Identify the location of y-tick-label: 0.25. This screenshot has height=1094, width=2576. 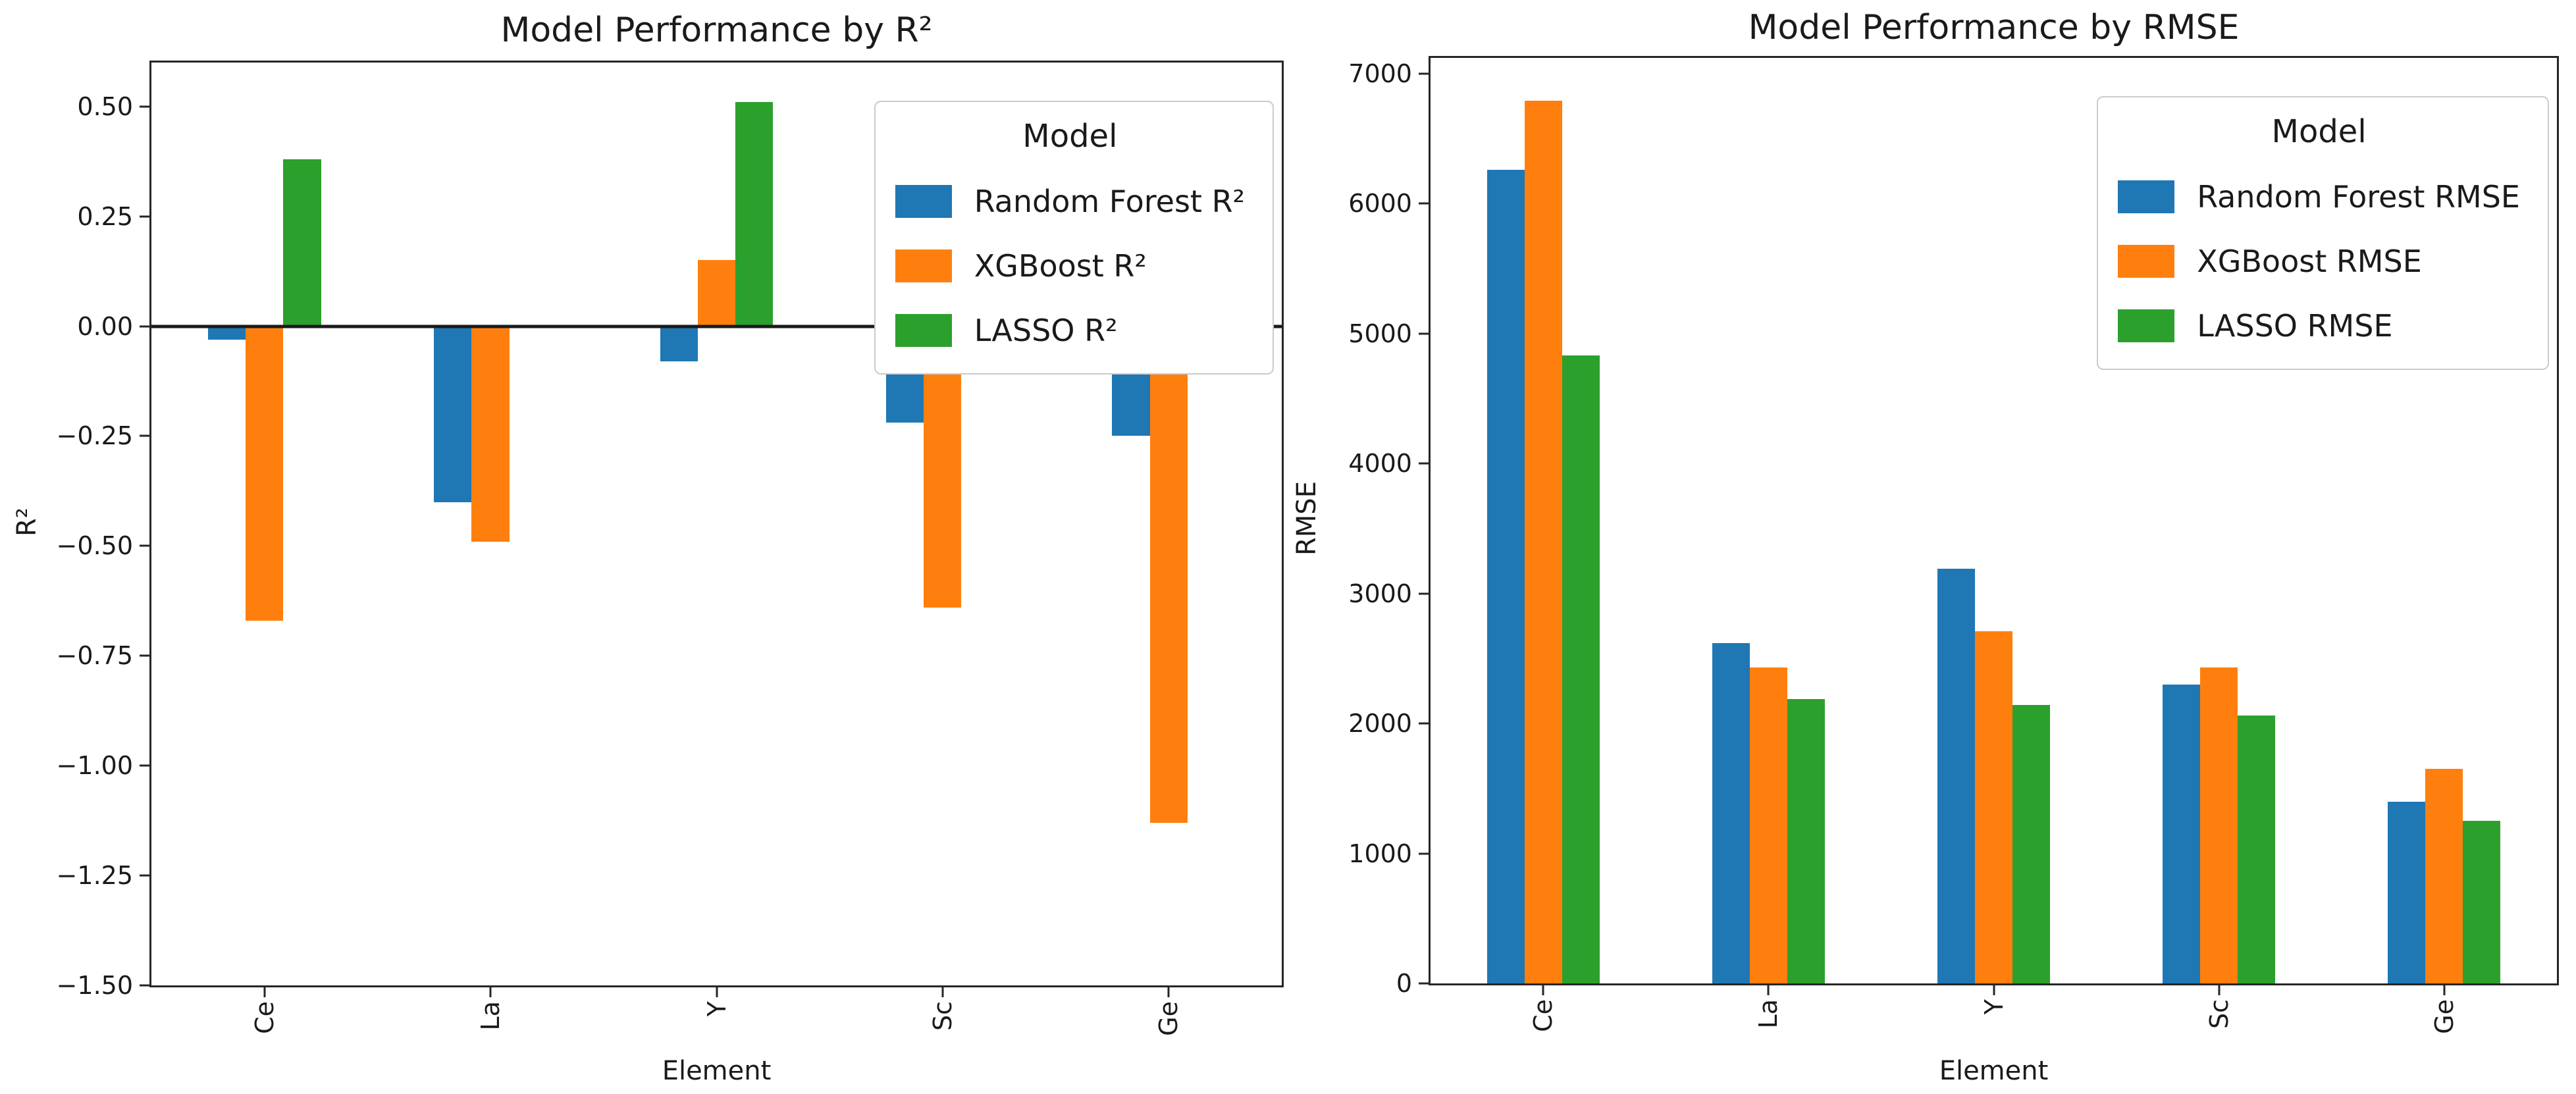
(105, 216).